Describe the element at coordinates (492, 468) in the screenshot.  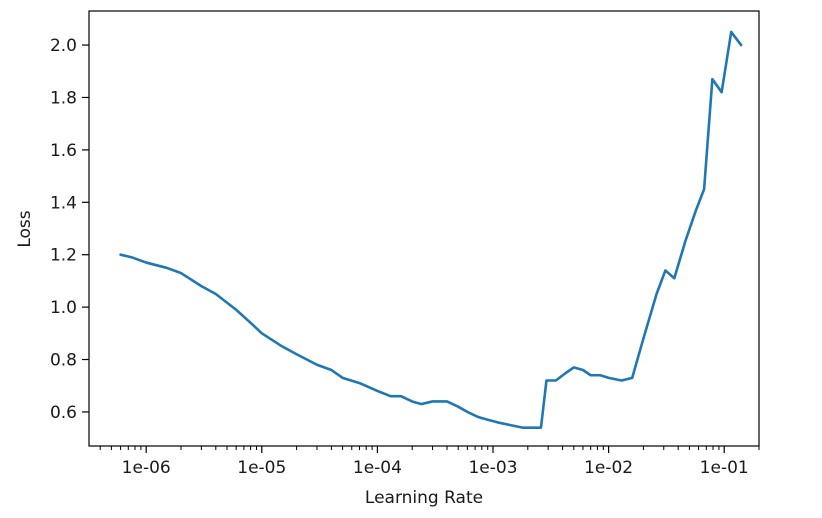
I see `x-tick-label: 1e-03` at that location.